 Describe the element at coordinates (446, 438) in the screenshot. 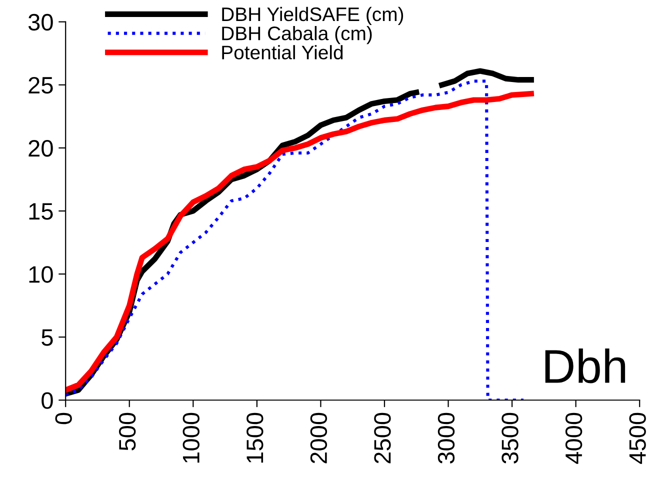

I see `x-tick-label: 3000` at that location.